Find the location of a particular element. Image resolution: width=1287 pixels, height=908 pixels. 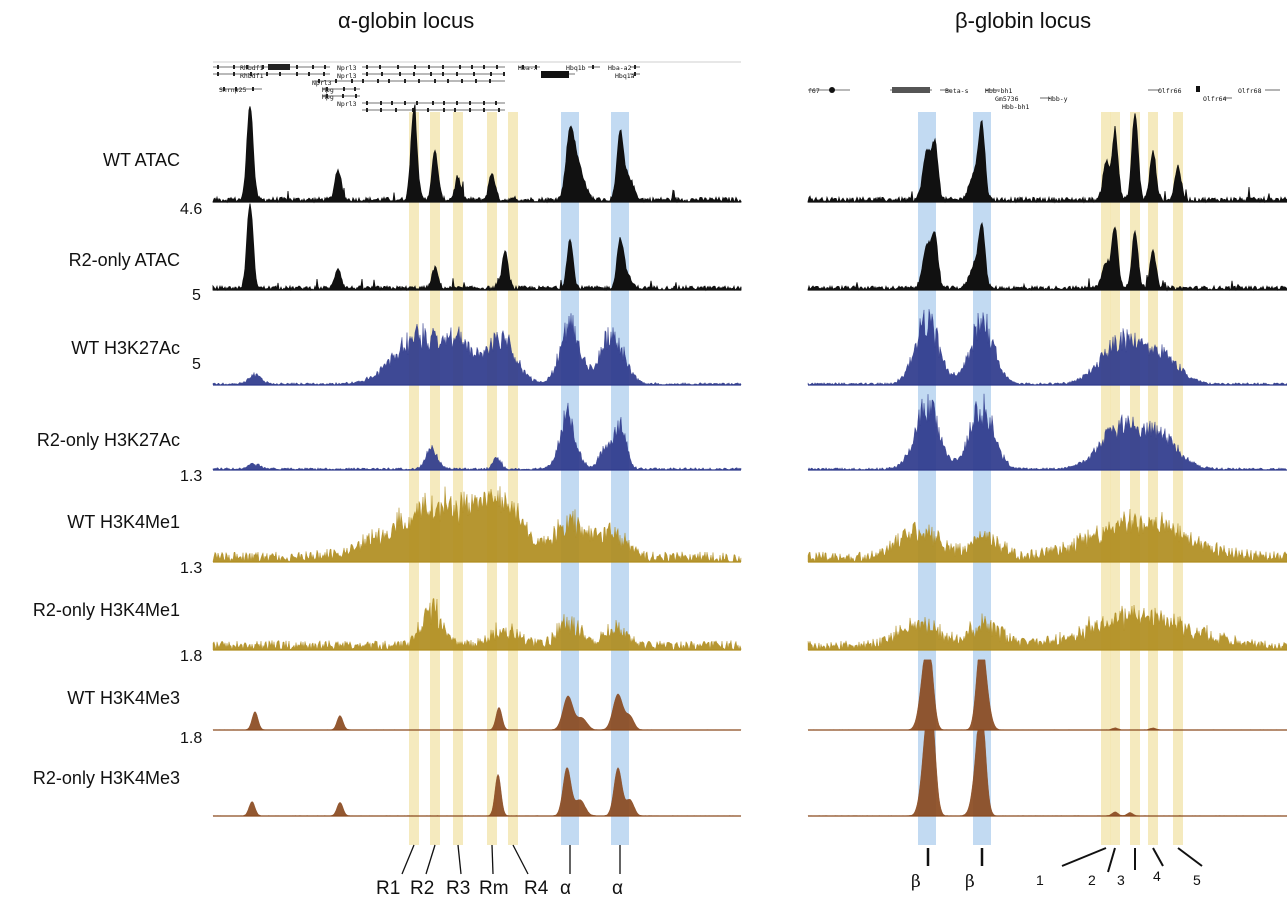

yellow-highlight-R4 is located at coordinates (513, 478).